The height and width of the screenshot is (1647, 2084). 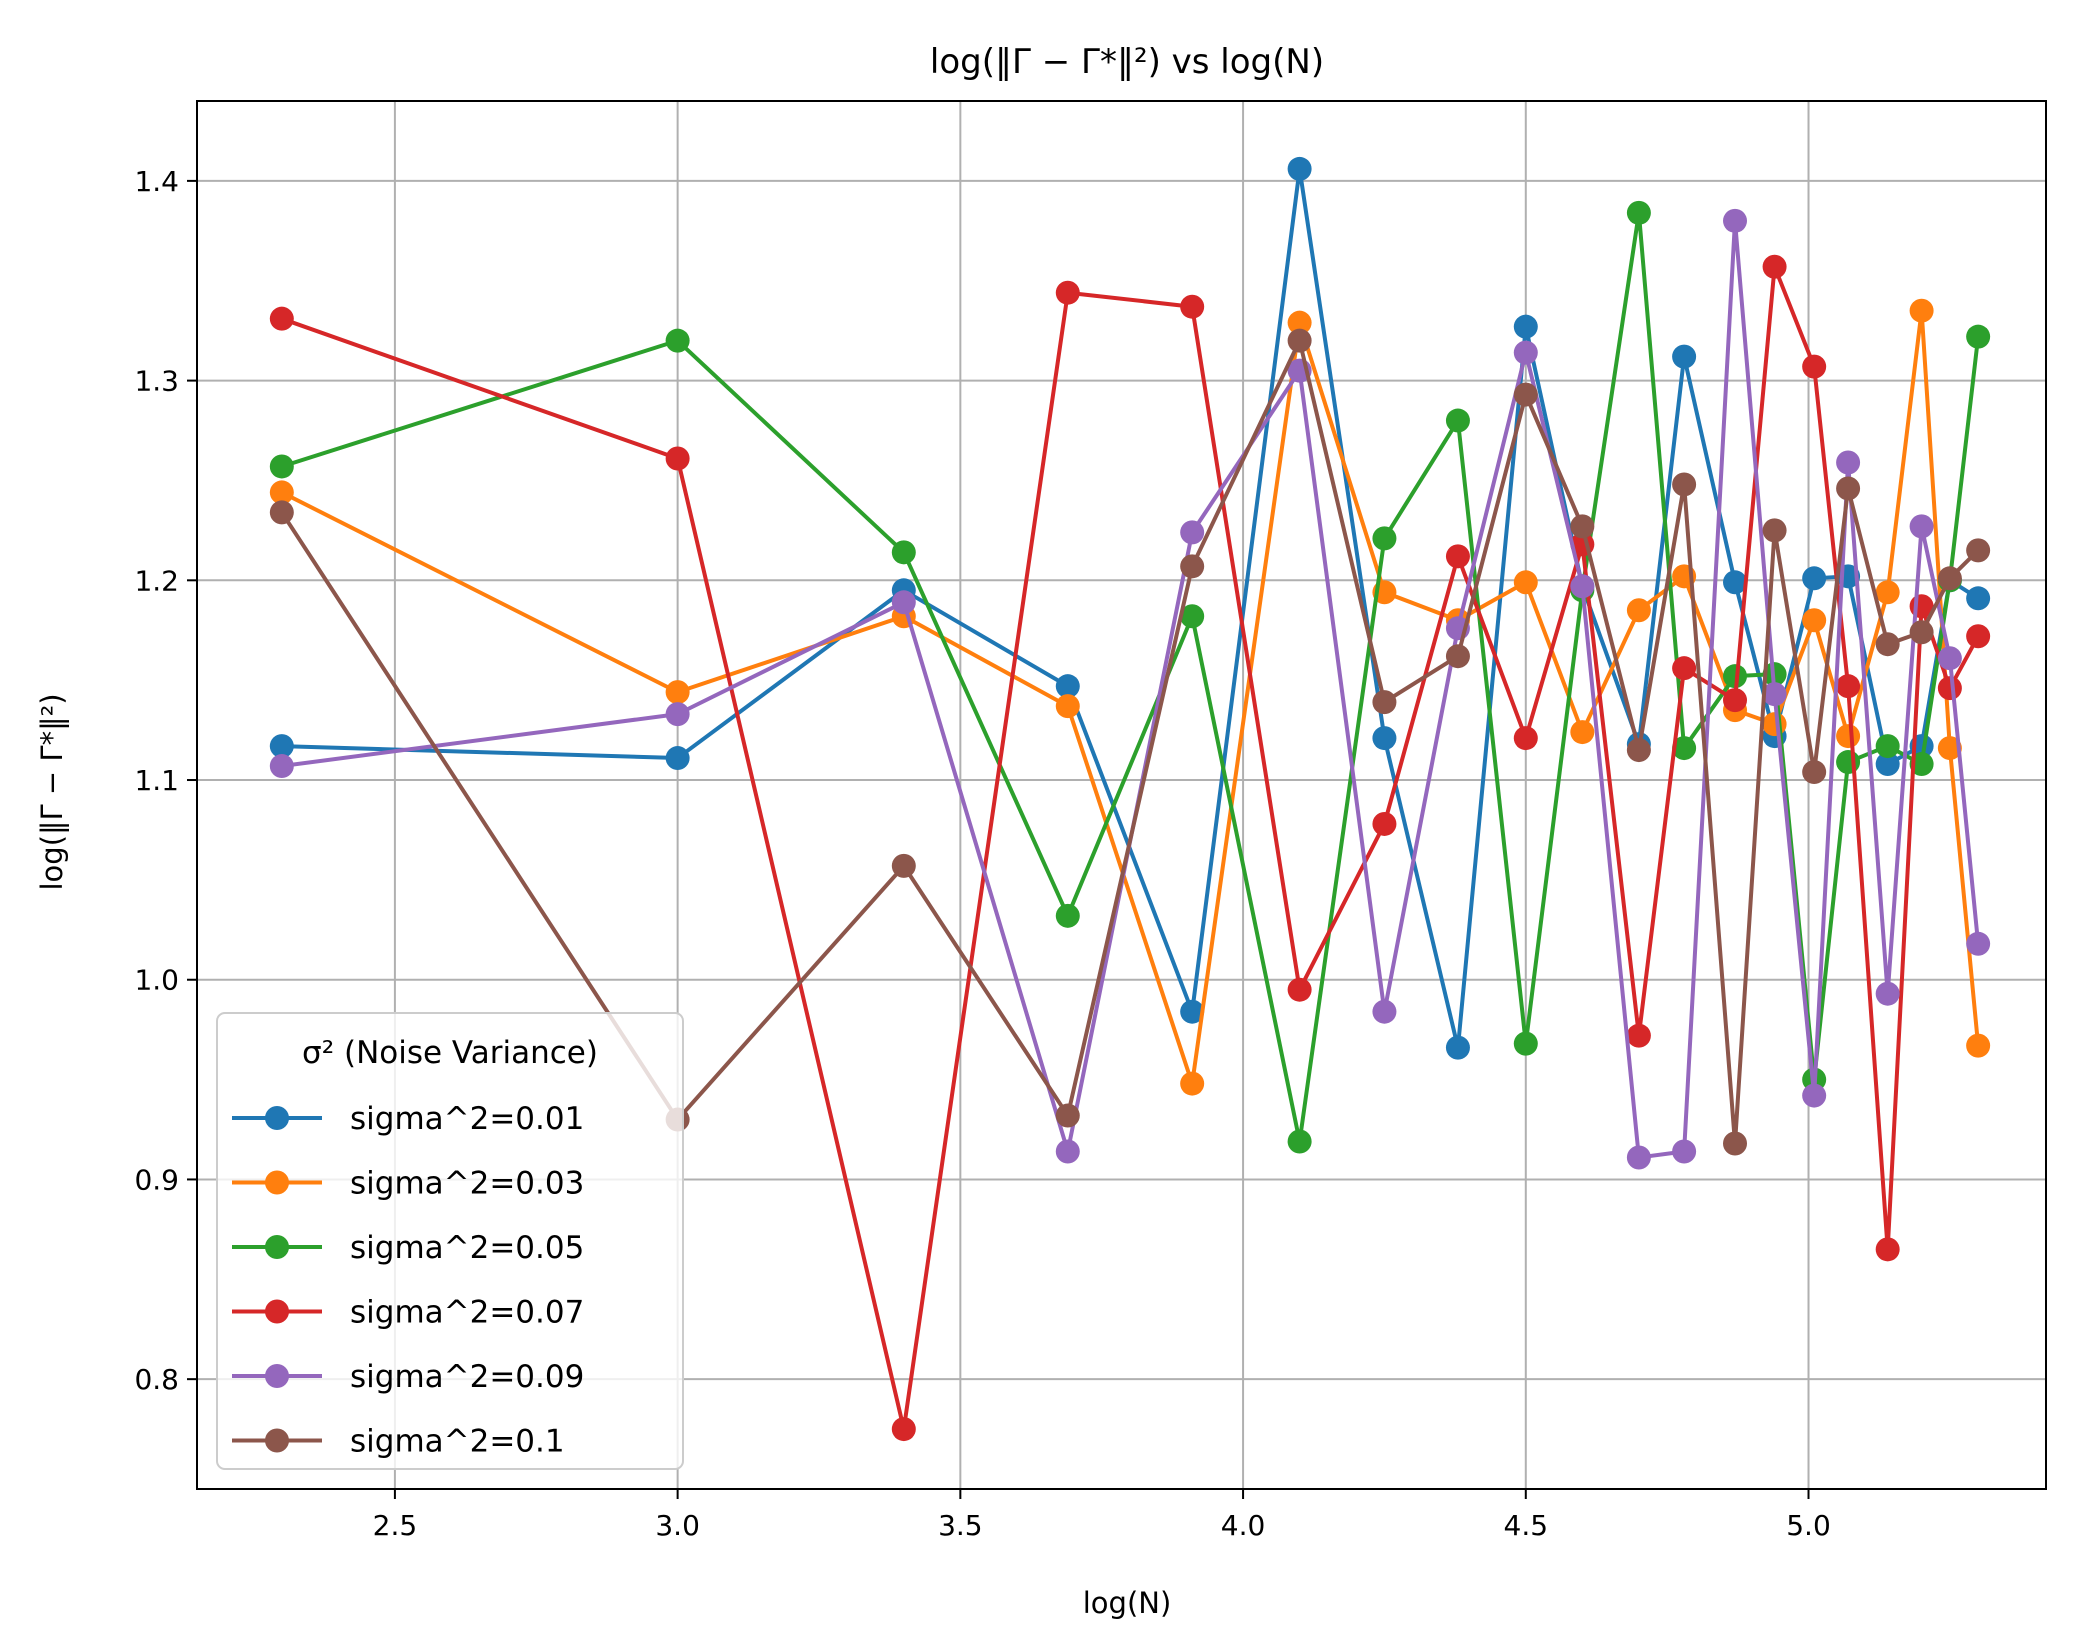 I want to click on legend-label: sigma^2=0.01, so click(x=467, y=1119).